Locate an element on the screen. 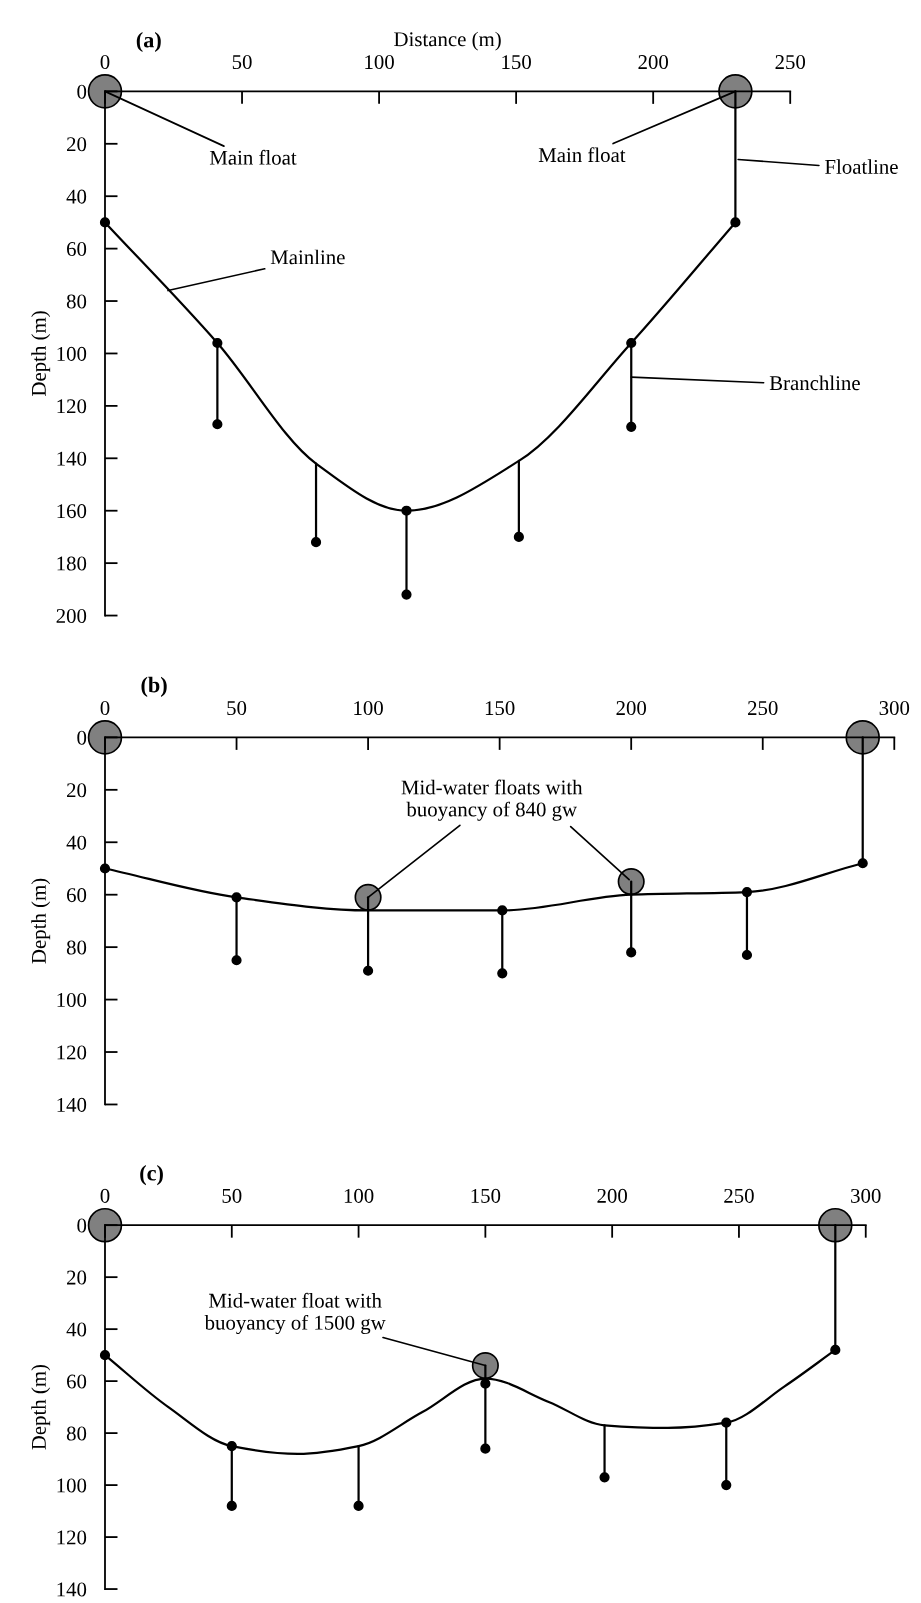  annotation: Mid-water floats with buoyancy of 840 gw is located at coordinates (492, 800).